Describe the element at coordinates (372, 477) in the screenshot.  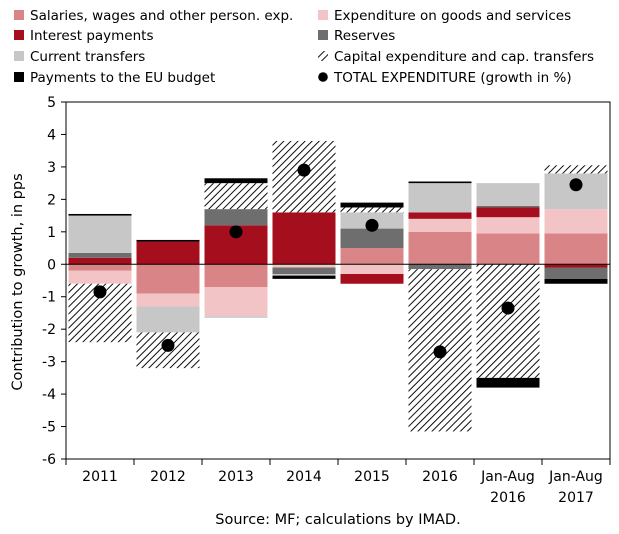
I see `x-tick-label: 2015` at that location.